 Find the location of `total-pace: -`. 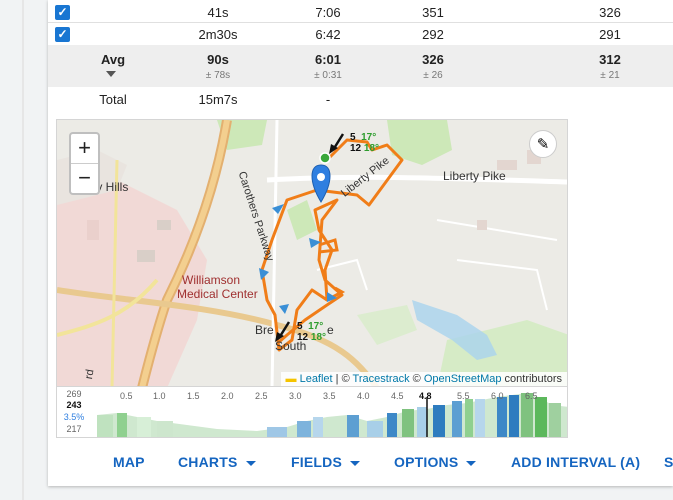

total-pace: - is located at coordinates (328, 99).